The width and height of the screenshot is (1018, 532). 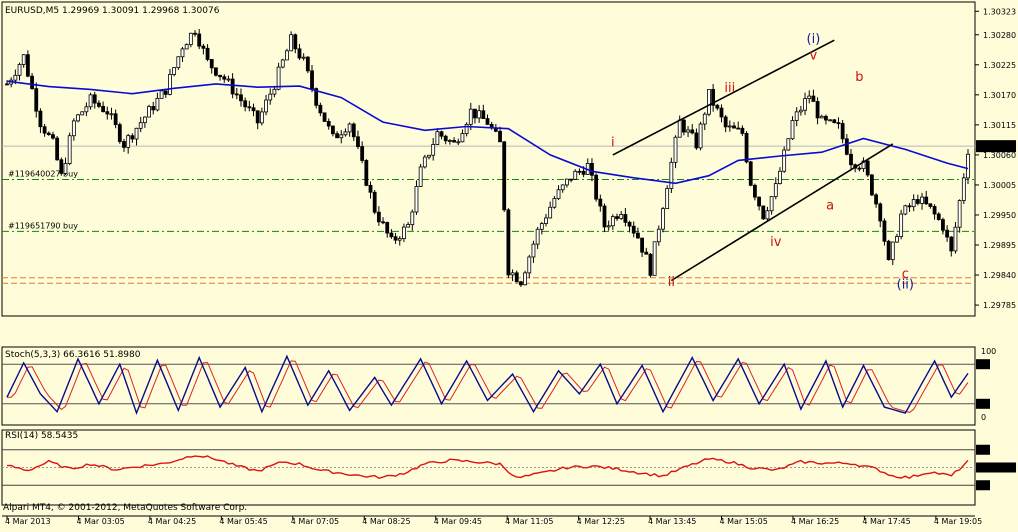 What do you see at coordinates (988, 351) in the screenshot?
I see `stoch-scale-label: 100` at bounding box center [988, 351].